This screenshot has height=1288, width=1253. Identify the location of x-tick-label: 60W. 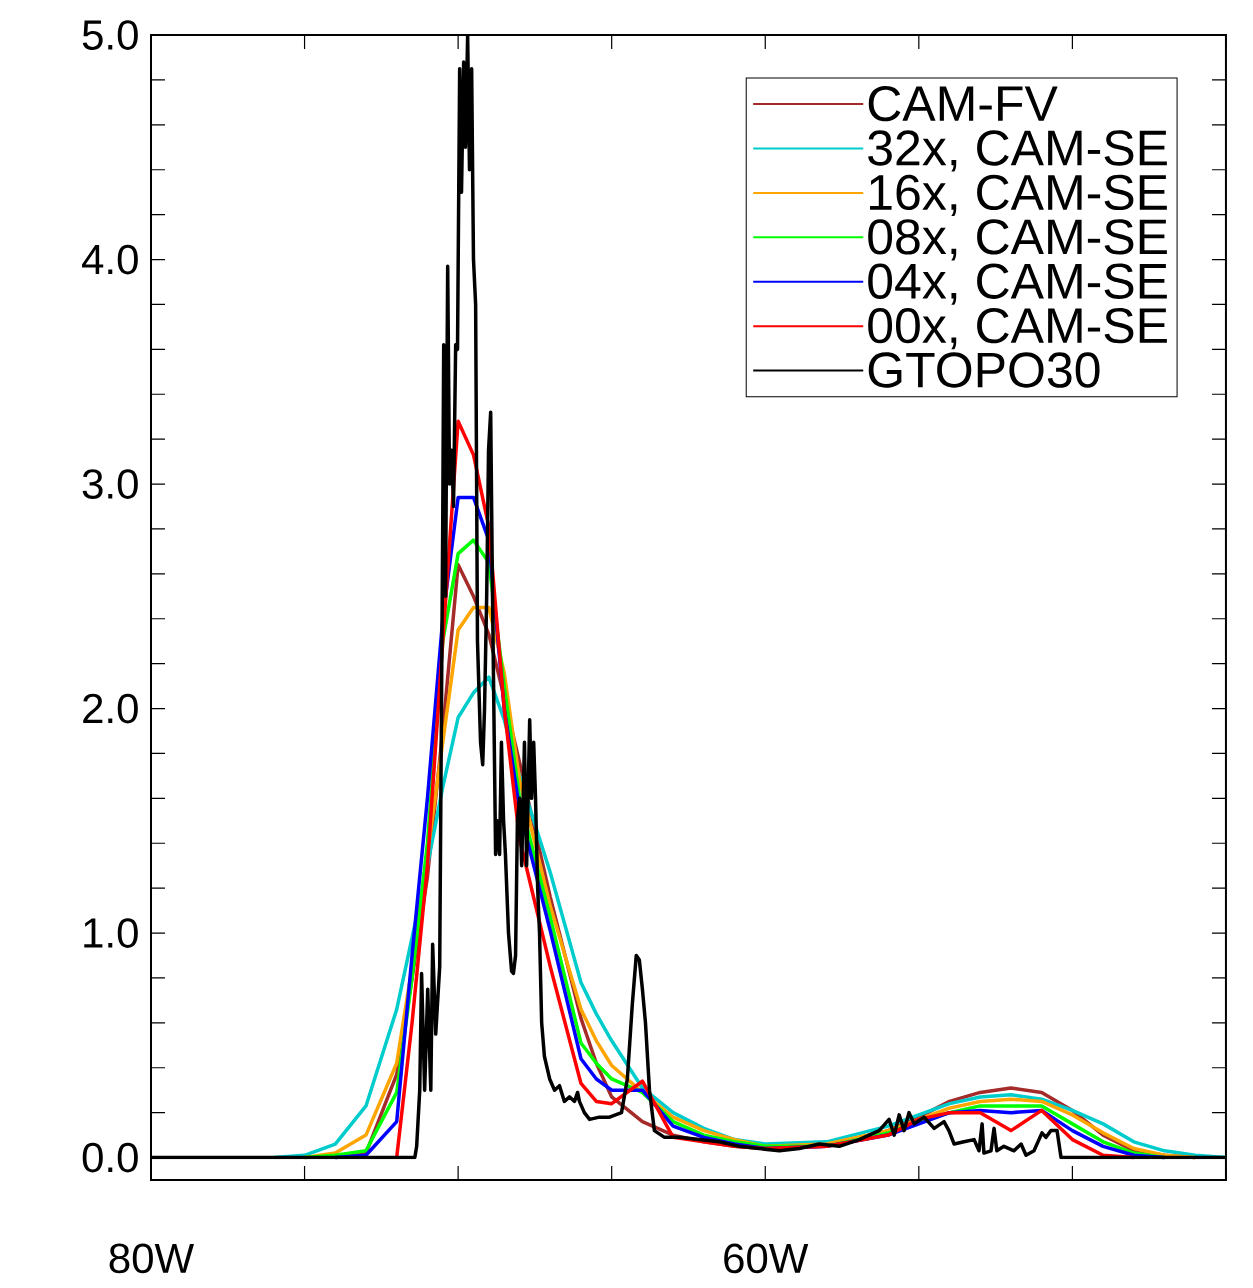
(766, 1258).